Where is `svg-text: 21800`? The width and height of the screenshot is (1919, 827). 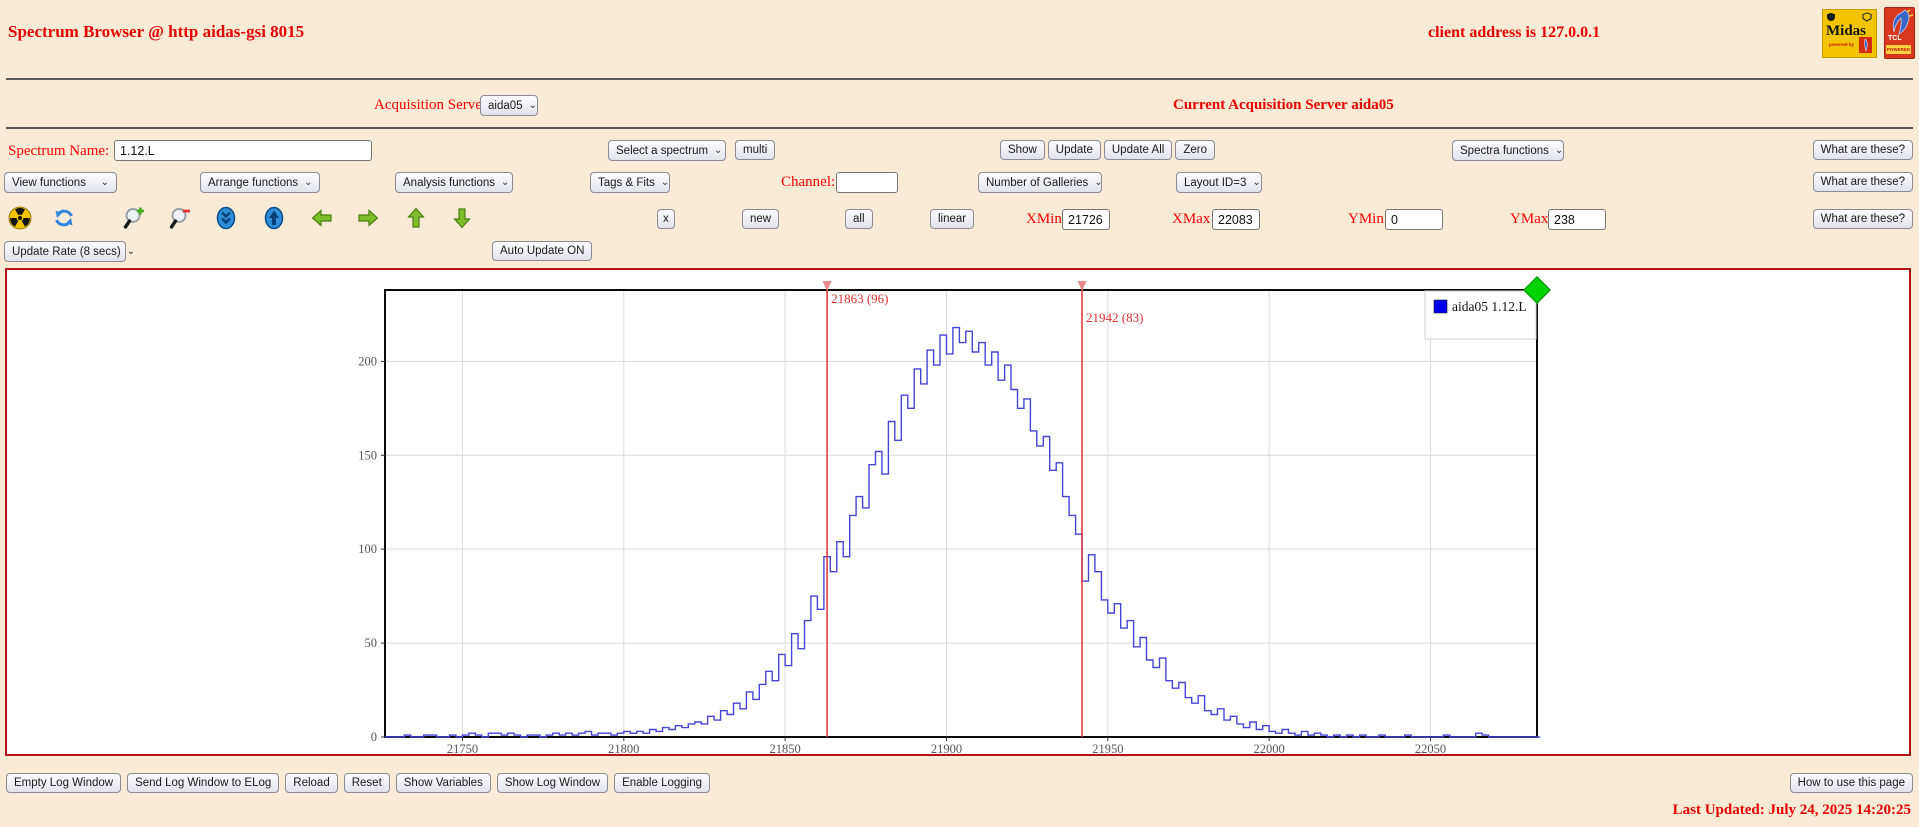 svg-text: 21800 is located at coordinates (623, 748).